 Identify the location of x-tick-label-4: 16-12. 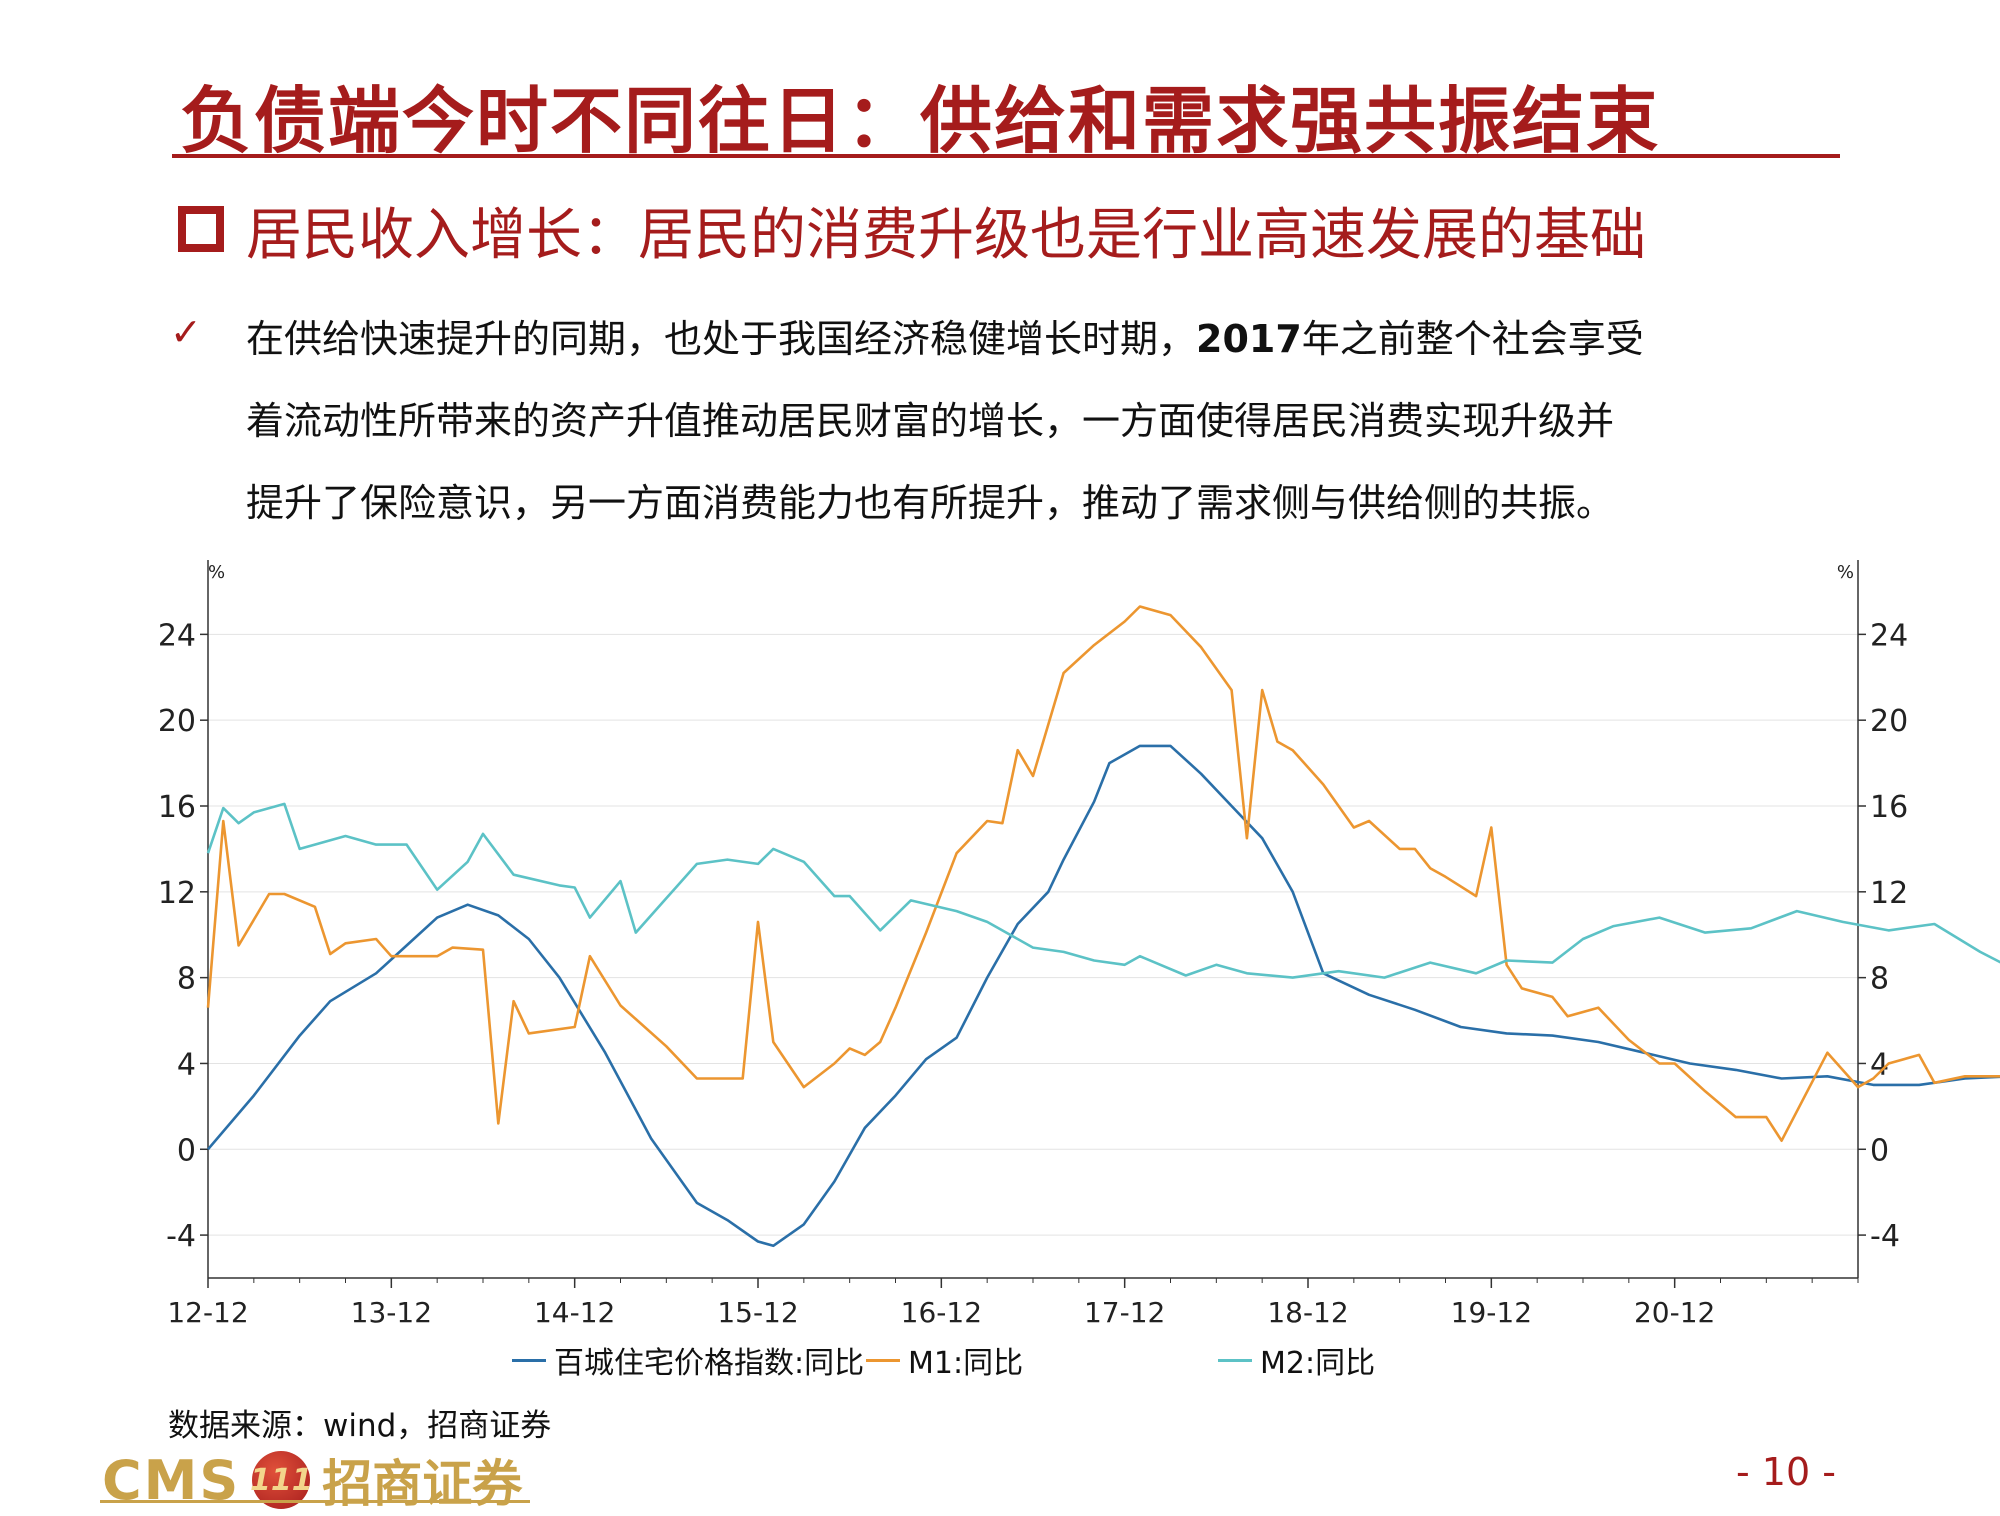
(941, 1312).